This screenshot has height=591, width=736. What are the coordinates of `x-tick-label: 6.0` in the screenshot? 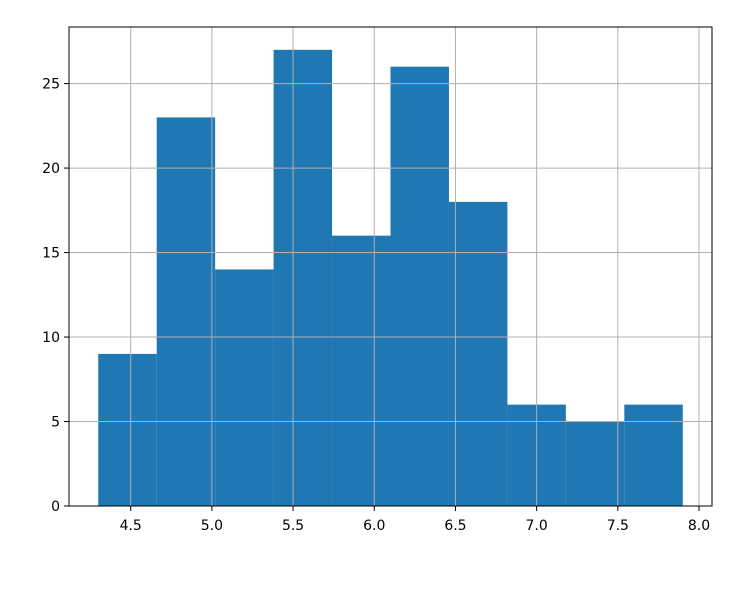 It's located at (374, 526).